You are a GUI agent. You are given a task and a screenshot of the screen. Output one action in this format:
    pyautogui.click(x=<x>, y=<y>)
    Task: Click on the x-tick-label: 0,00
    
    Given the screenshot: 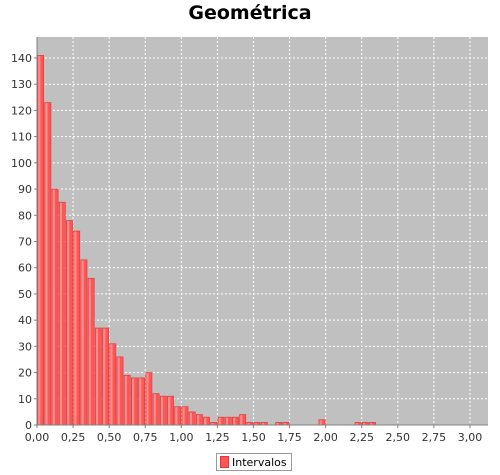 What is the action you would take?
    pyautogui.click(x=37, y=437)
    